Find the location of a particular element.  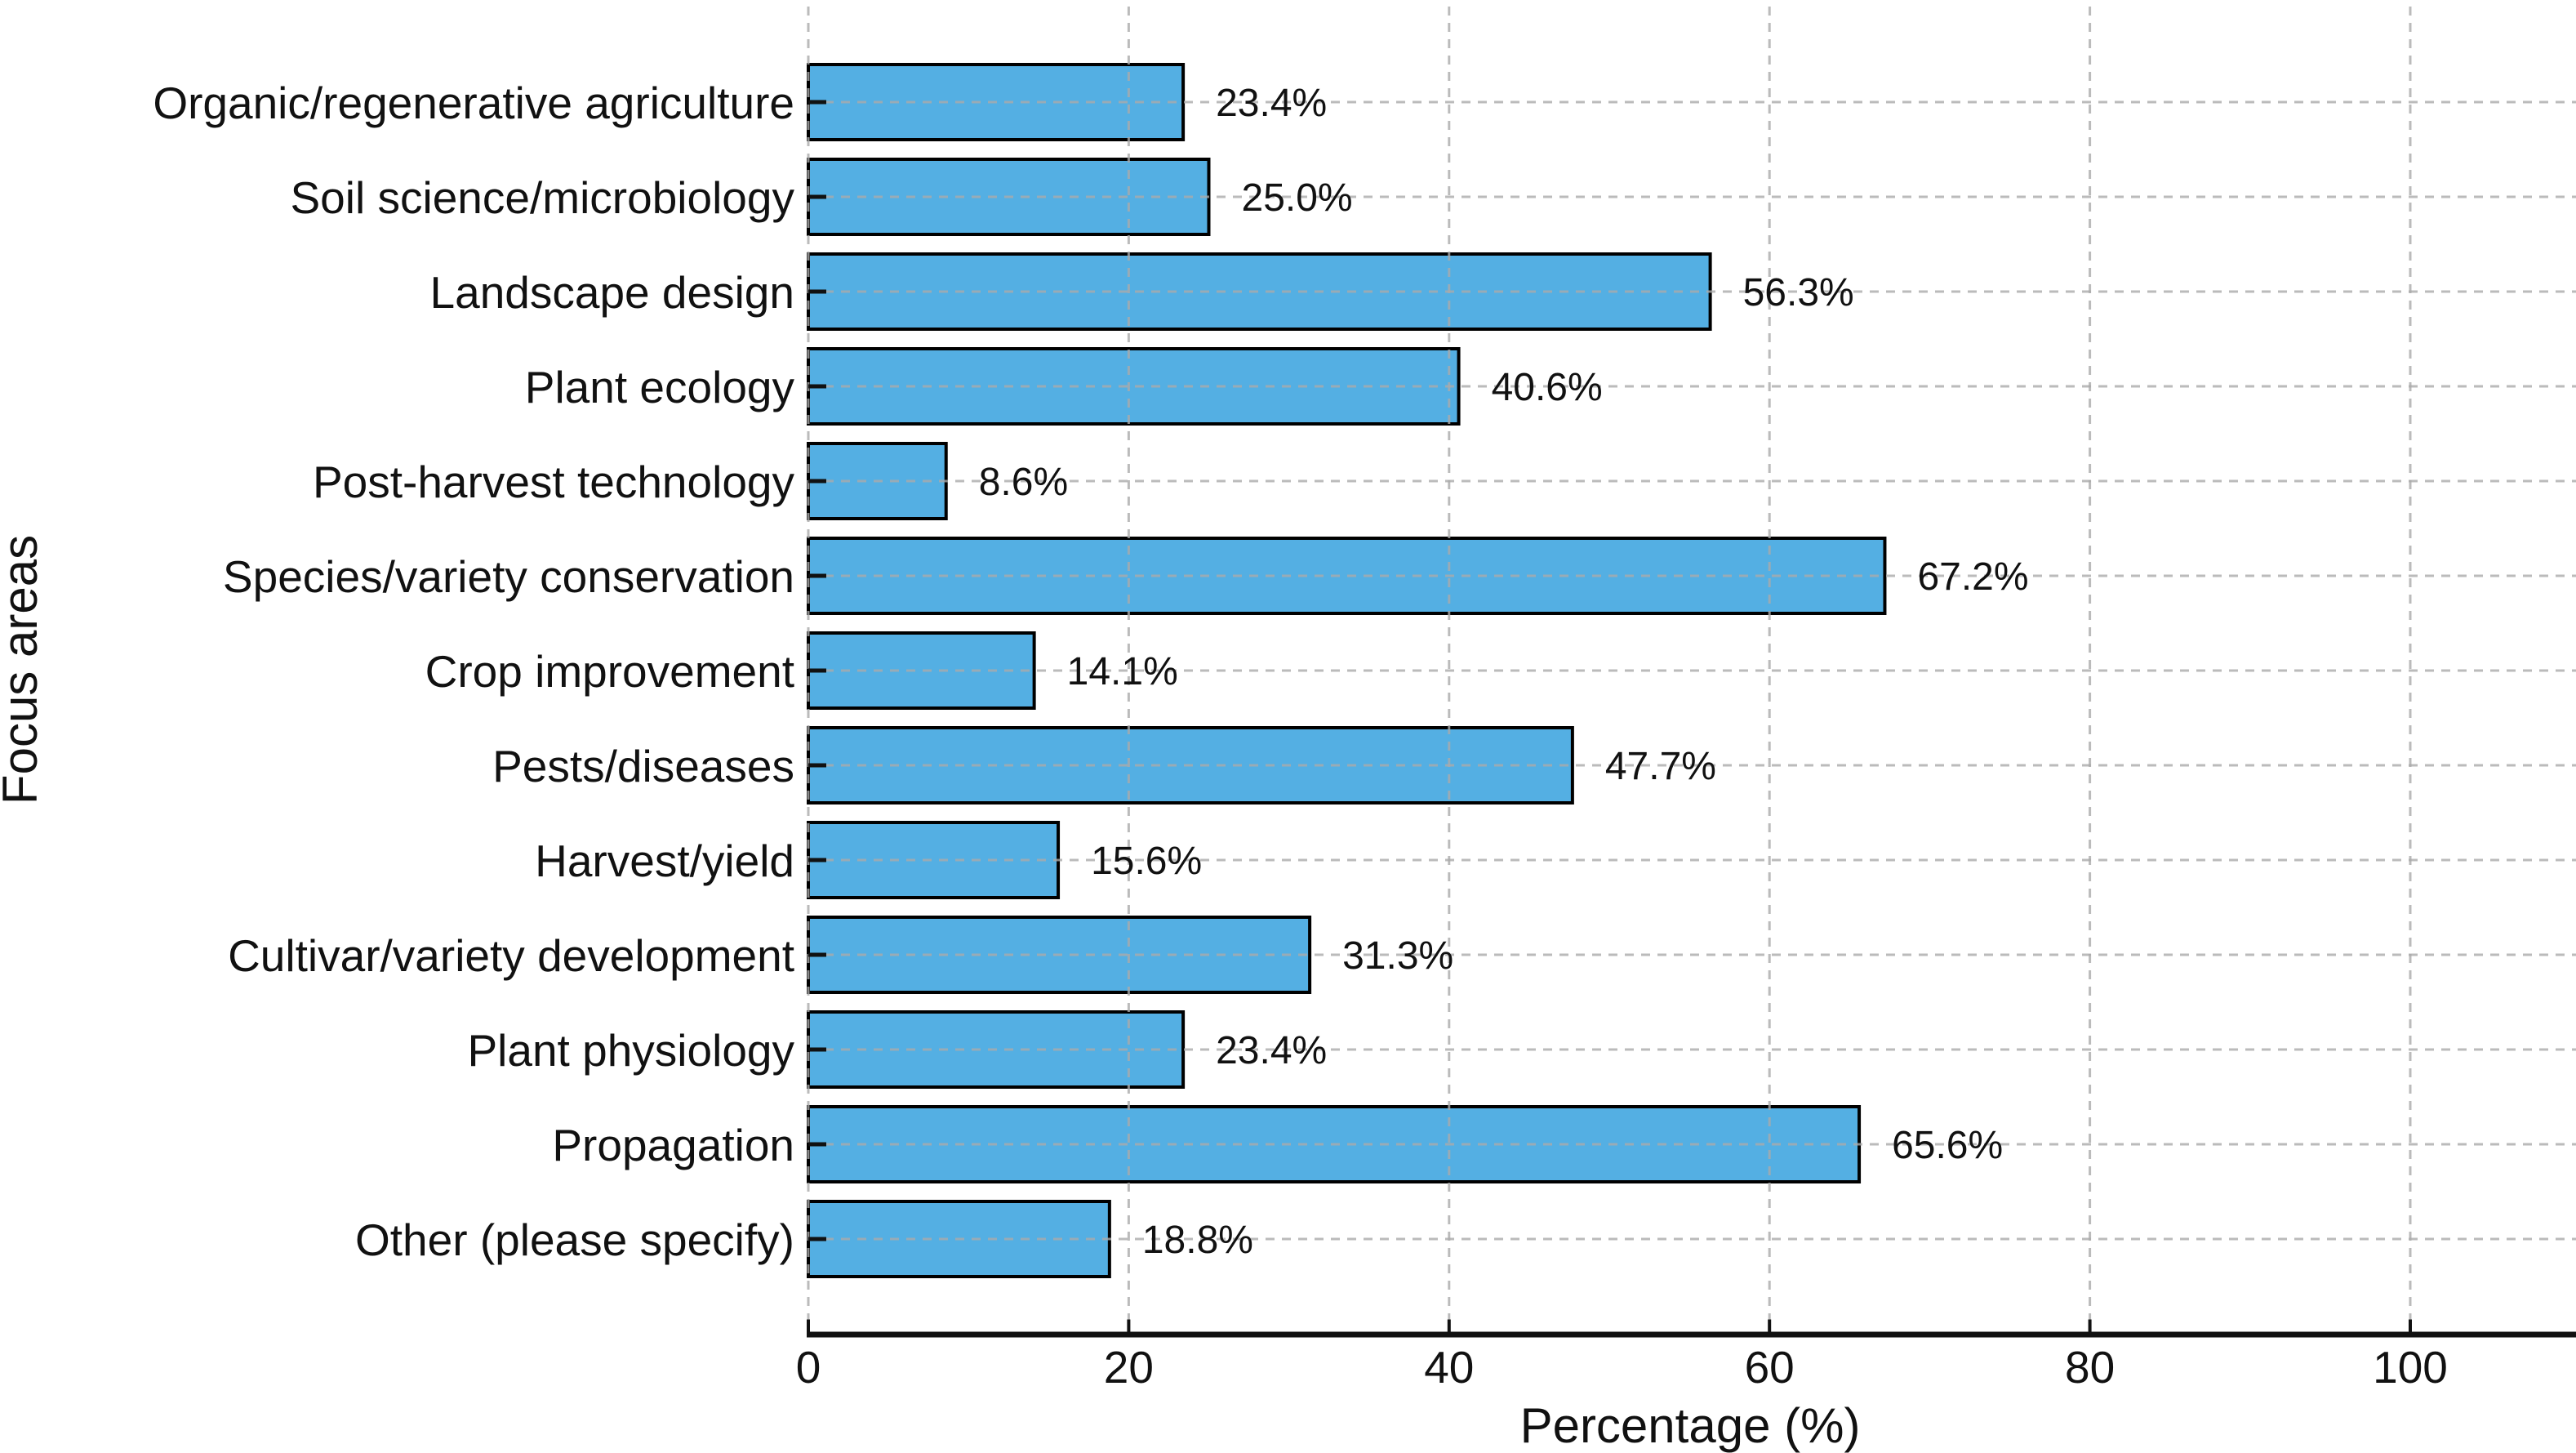

category-label: Organic/regenerative agriculture is located at coordinates (474, 103).